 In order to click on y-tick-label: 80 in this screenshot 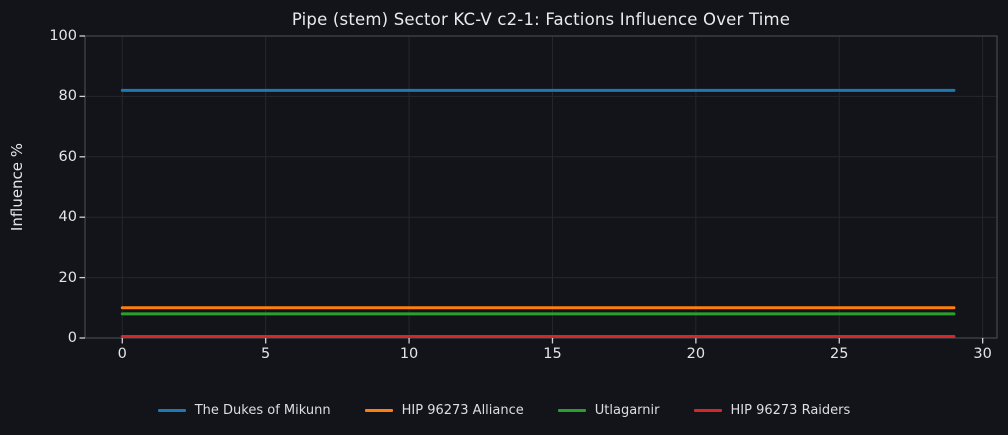, I will do `click(67, 96)`.